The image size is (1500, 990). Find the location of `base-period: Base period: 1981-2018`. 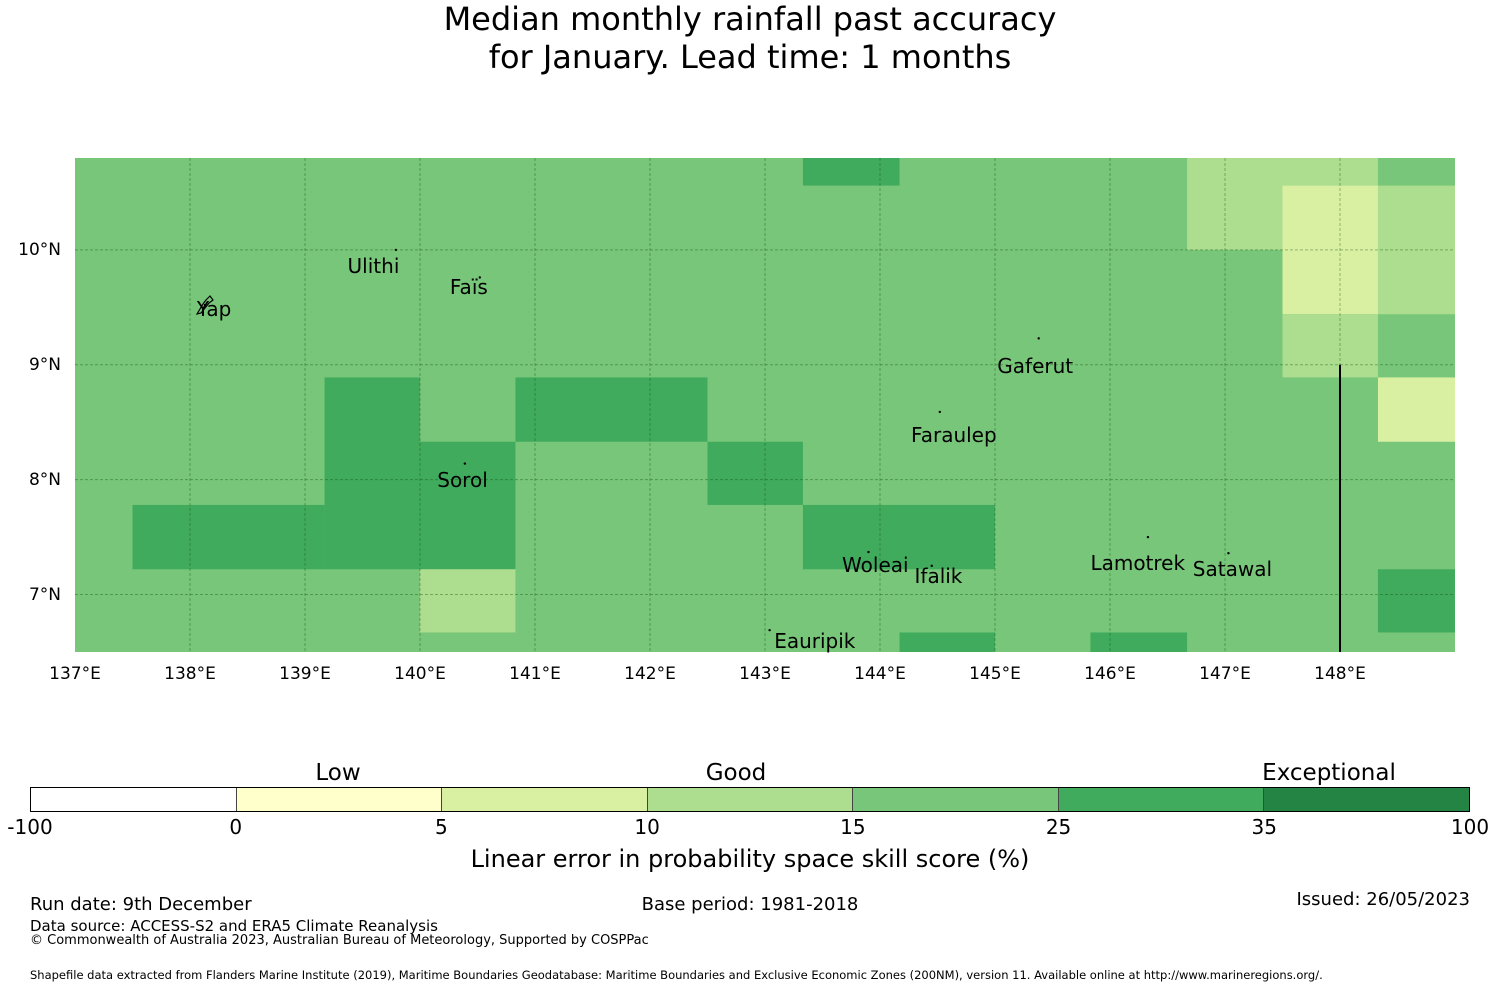

base-period: Base period: 1981-2018 is located at coordinates (750, 904).